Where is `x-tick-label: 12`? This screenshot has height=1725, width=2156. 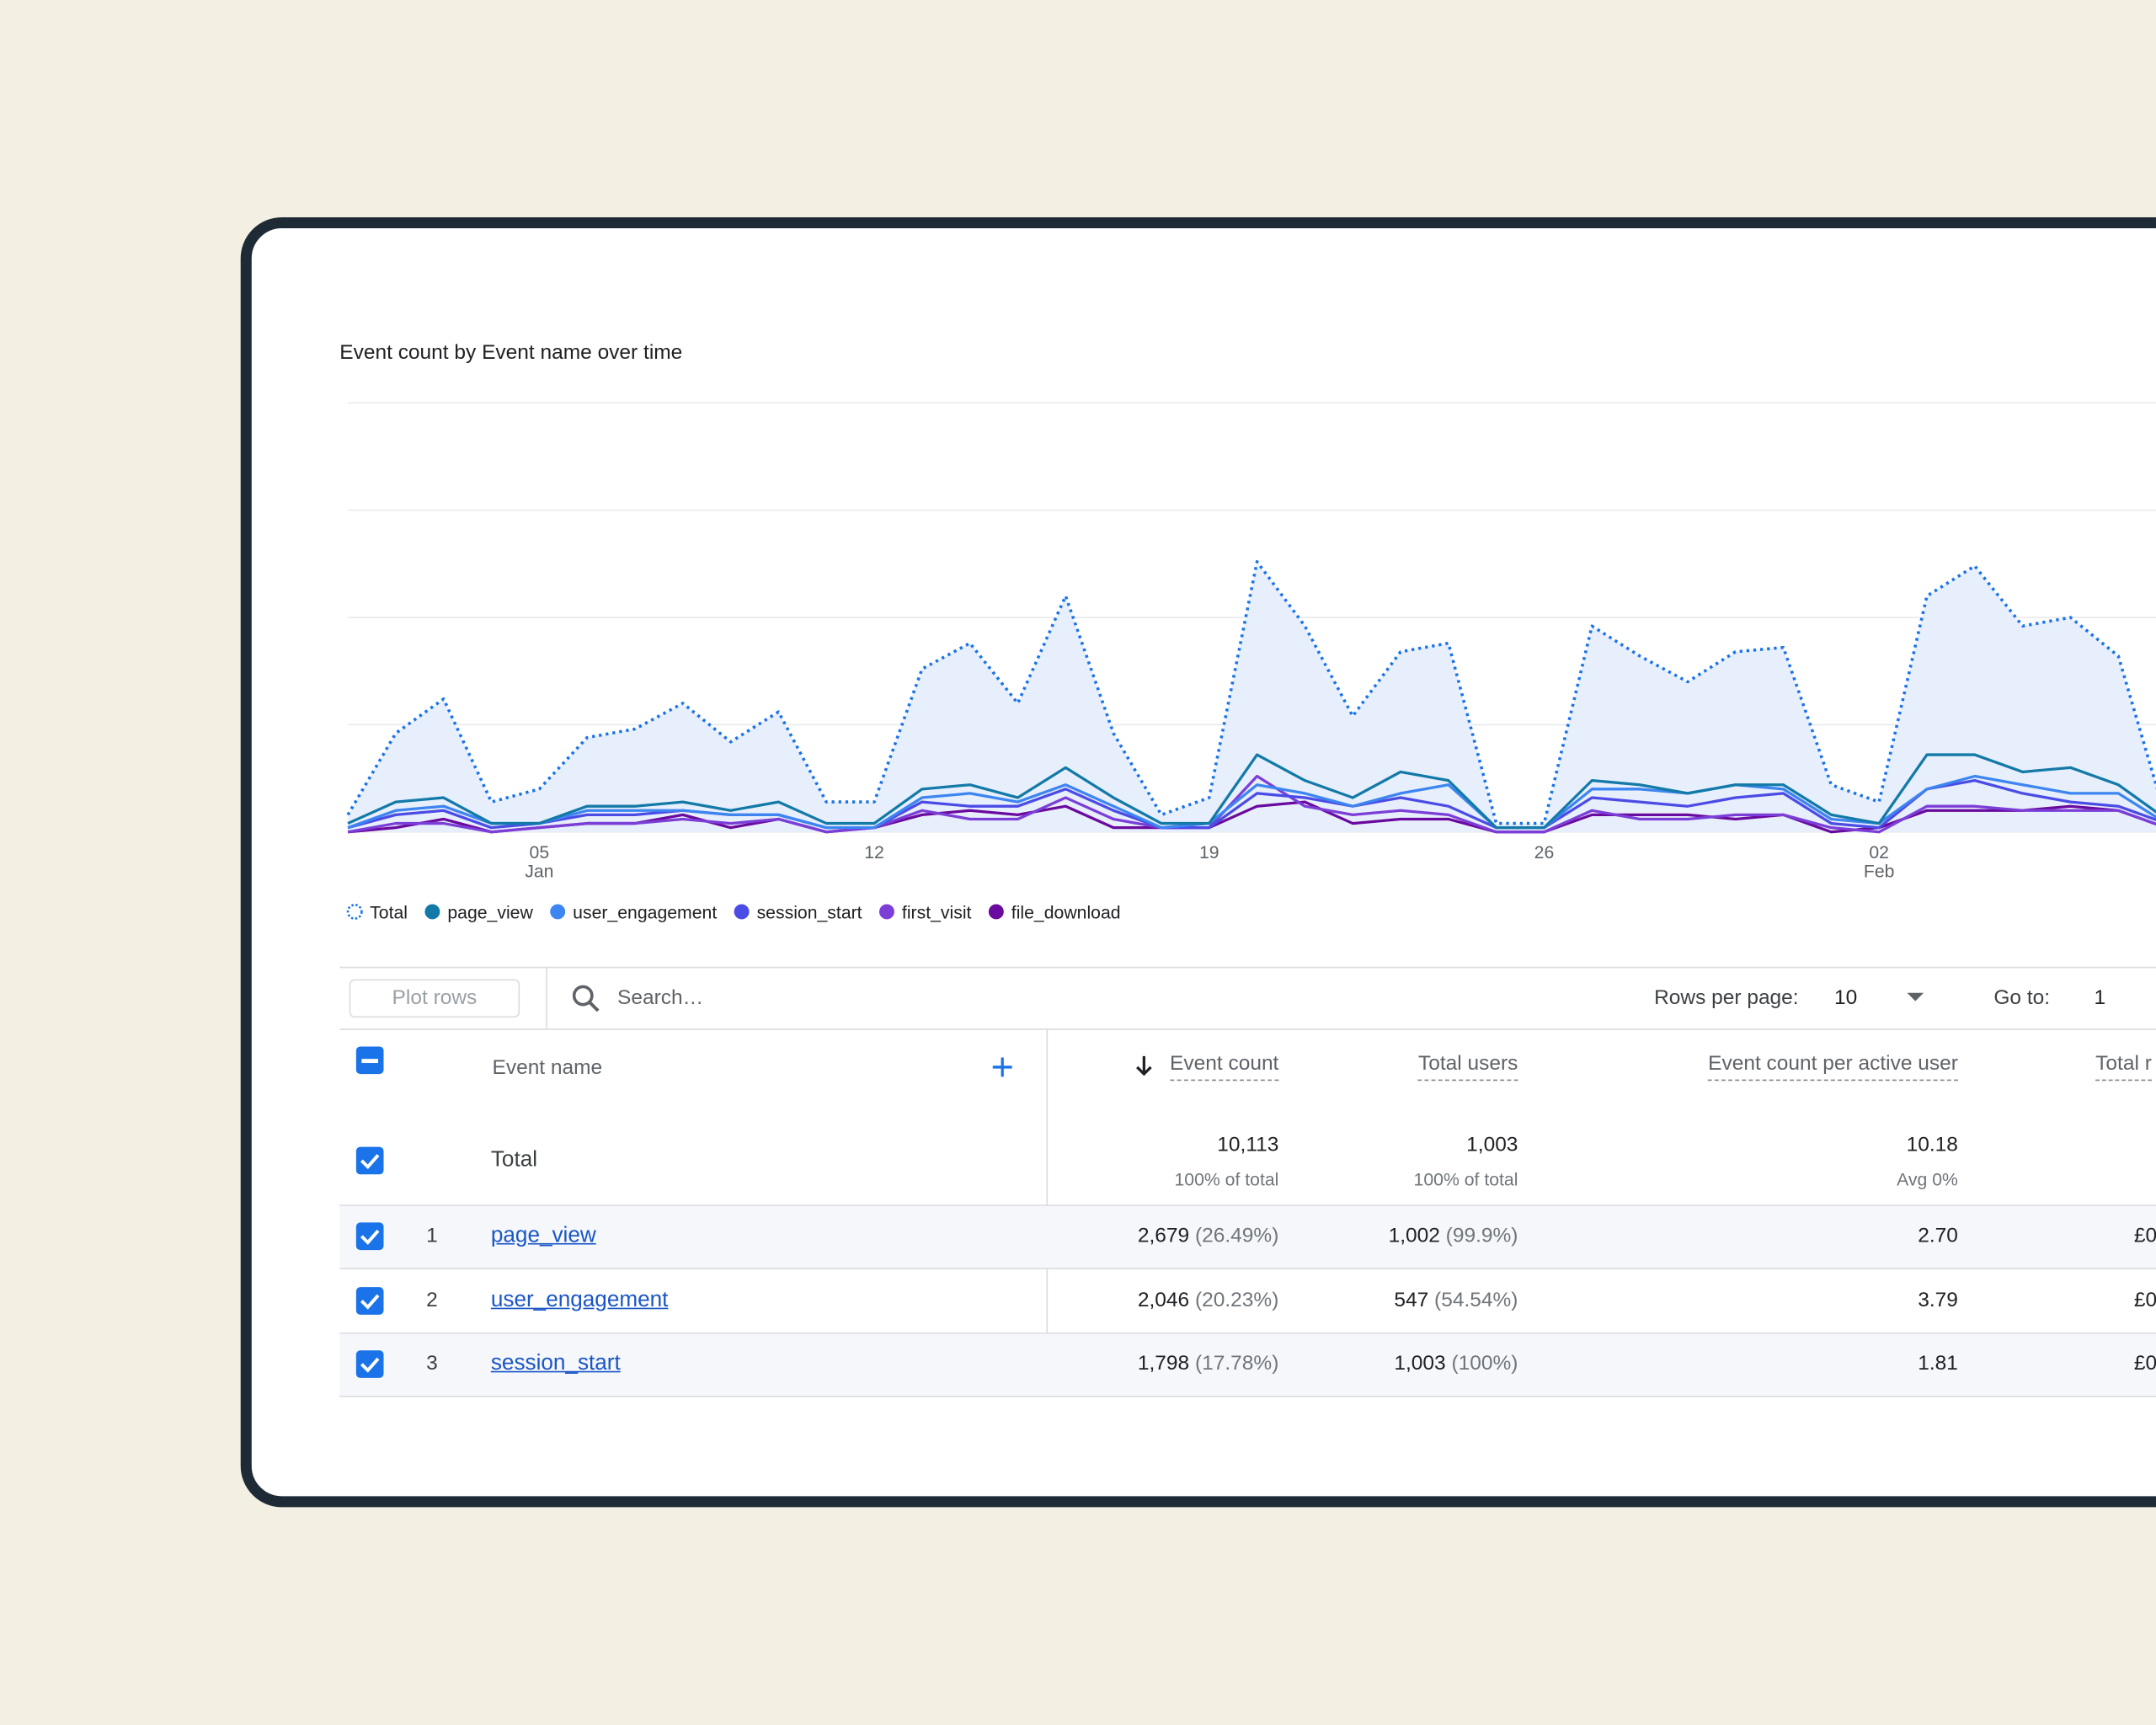
x-tick-label: 12 is located at coordinates (874, 852).